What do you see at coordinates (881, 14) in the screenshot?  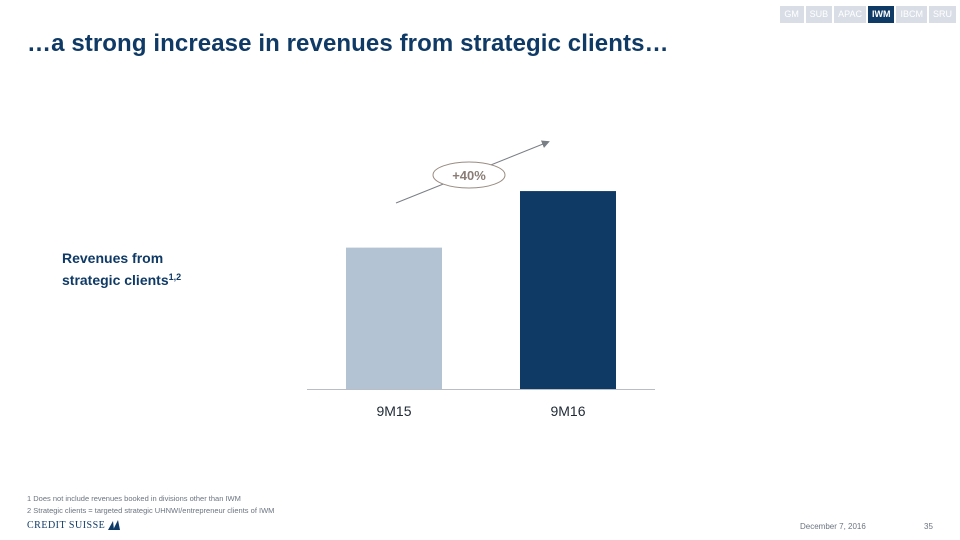 I see `tab-iwm: IWM` at bounding box center [881, 14].